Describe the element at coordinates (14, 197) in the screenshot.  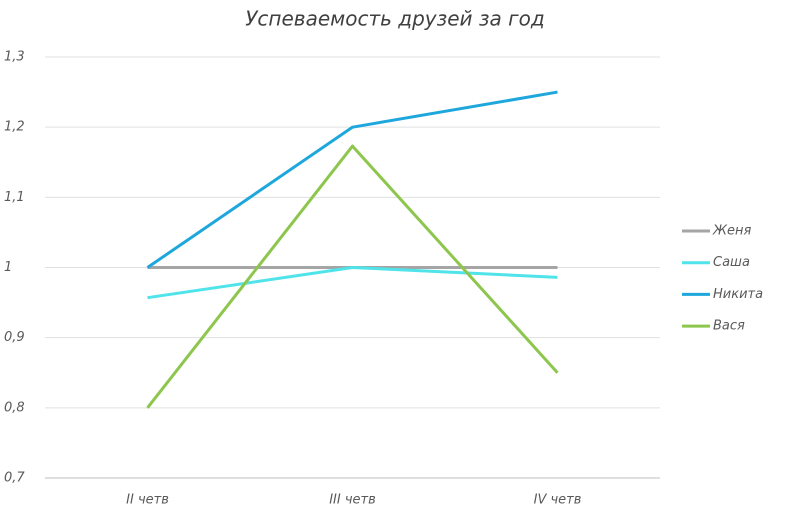
I see `y-tick-label: 1,1` at that location.